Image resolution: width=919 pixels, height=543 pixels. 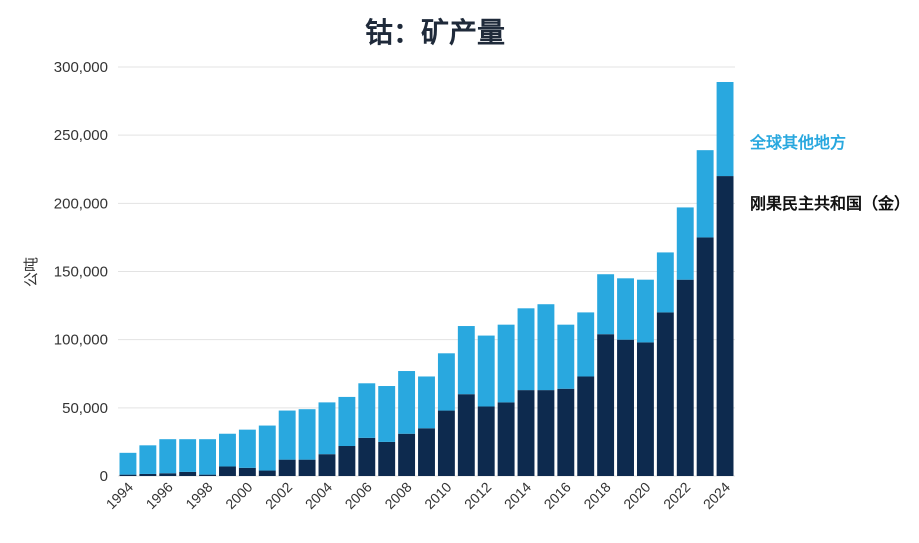 I want to click on chart-title: 钴：矿产量, so click(x=435, y=32).